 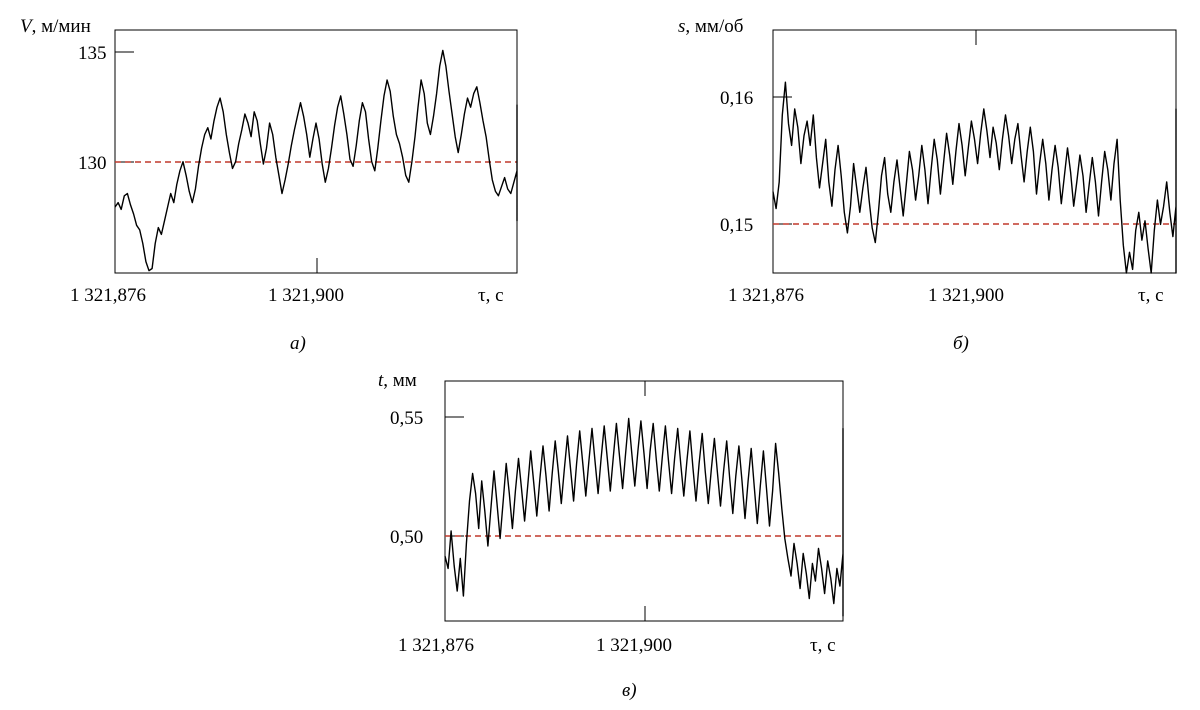 I want to click on panel-label: б), so click(x=961, y=343).